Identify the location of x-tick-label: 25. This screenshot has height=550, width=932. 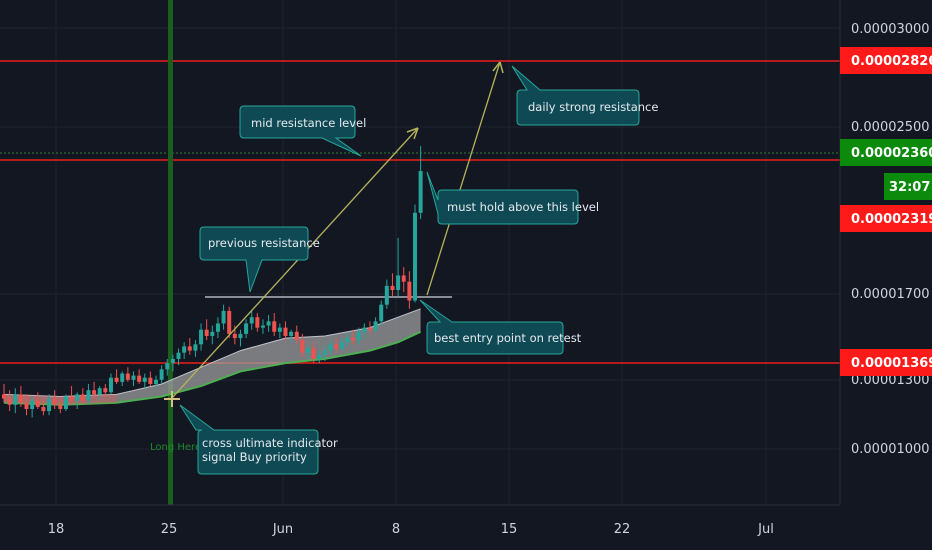
(169, 529).